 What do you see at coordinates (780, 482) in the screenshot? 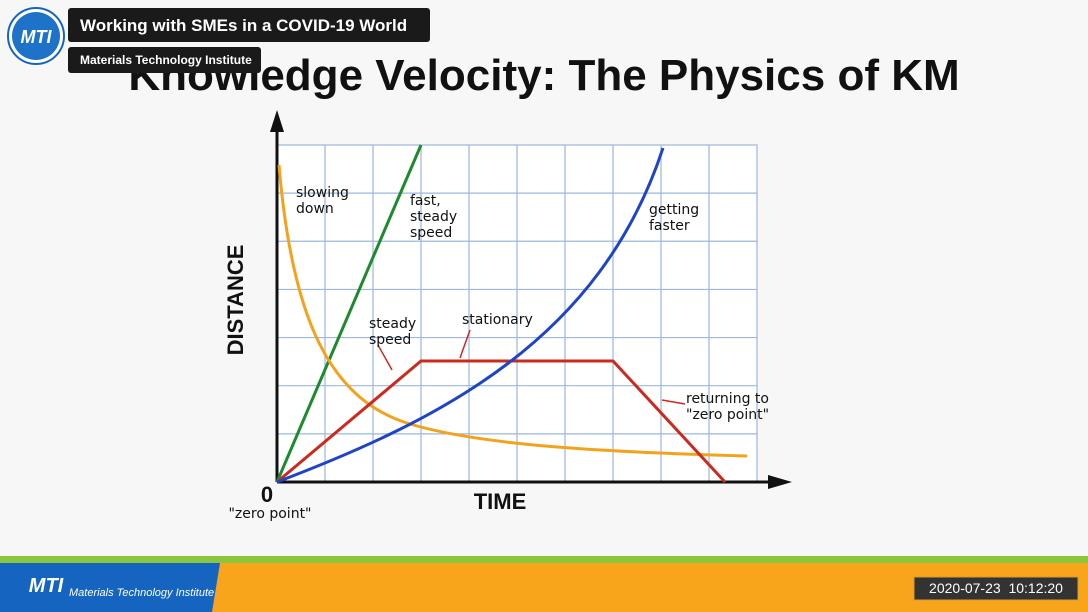
I see `x-arrow` at bounding box center [780, 482].